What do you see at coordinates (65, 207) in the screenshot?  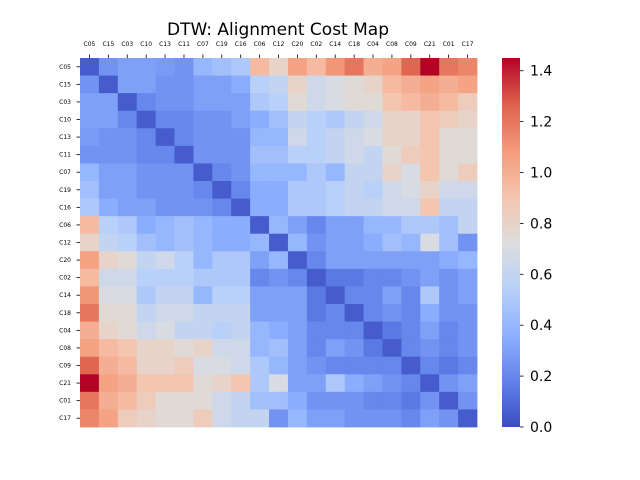 I see `y-tick-label: C16` at bounding box center [65, 207].